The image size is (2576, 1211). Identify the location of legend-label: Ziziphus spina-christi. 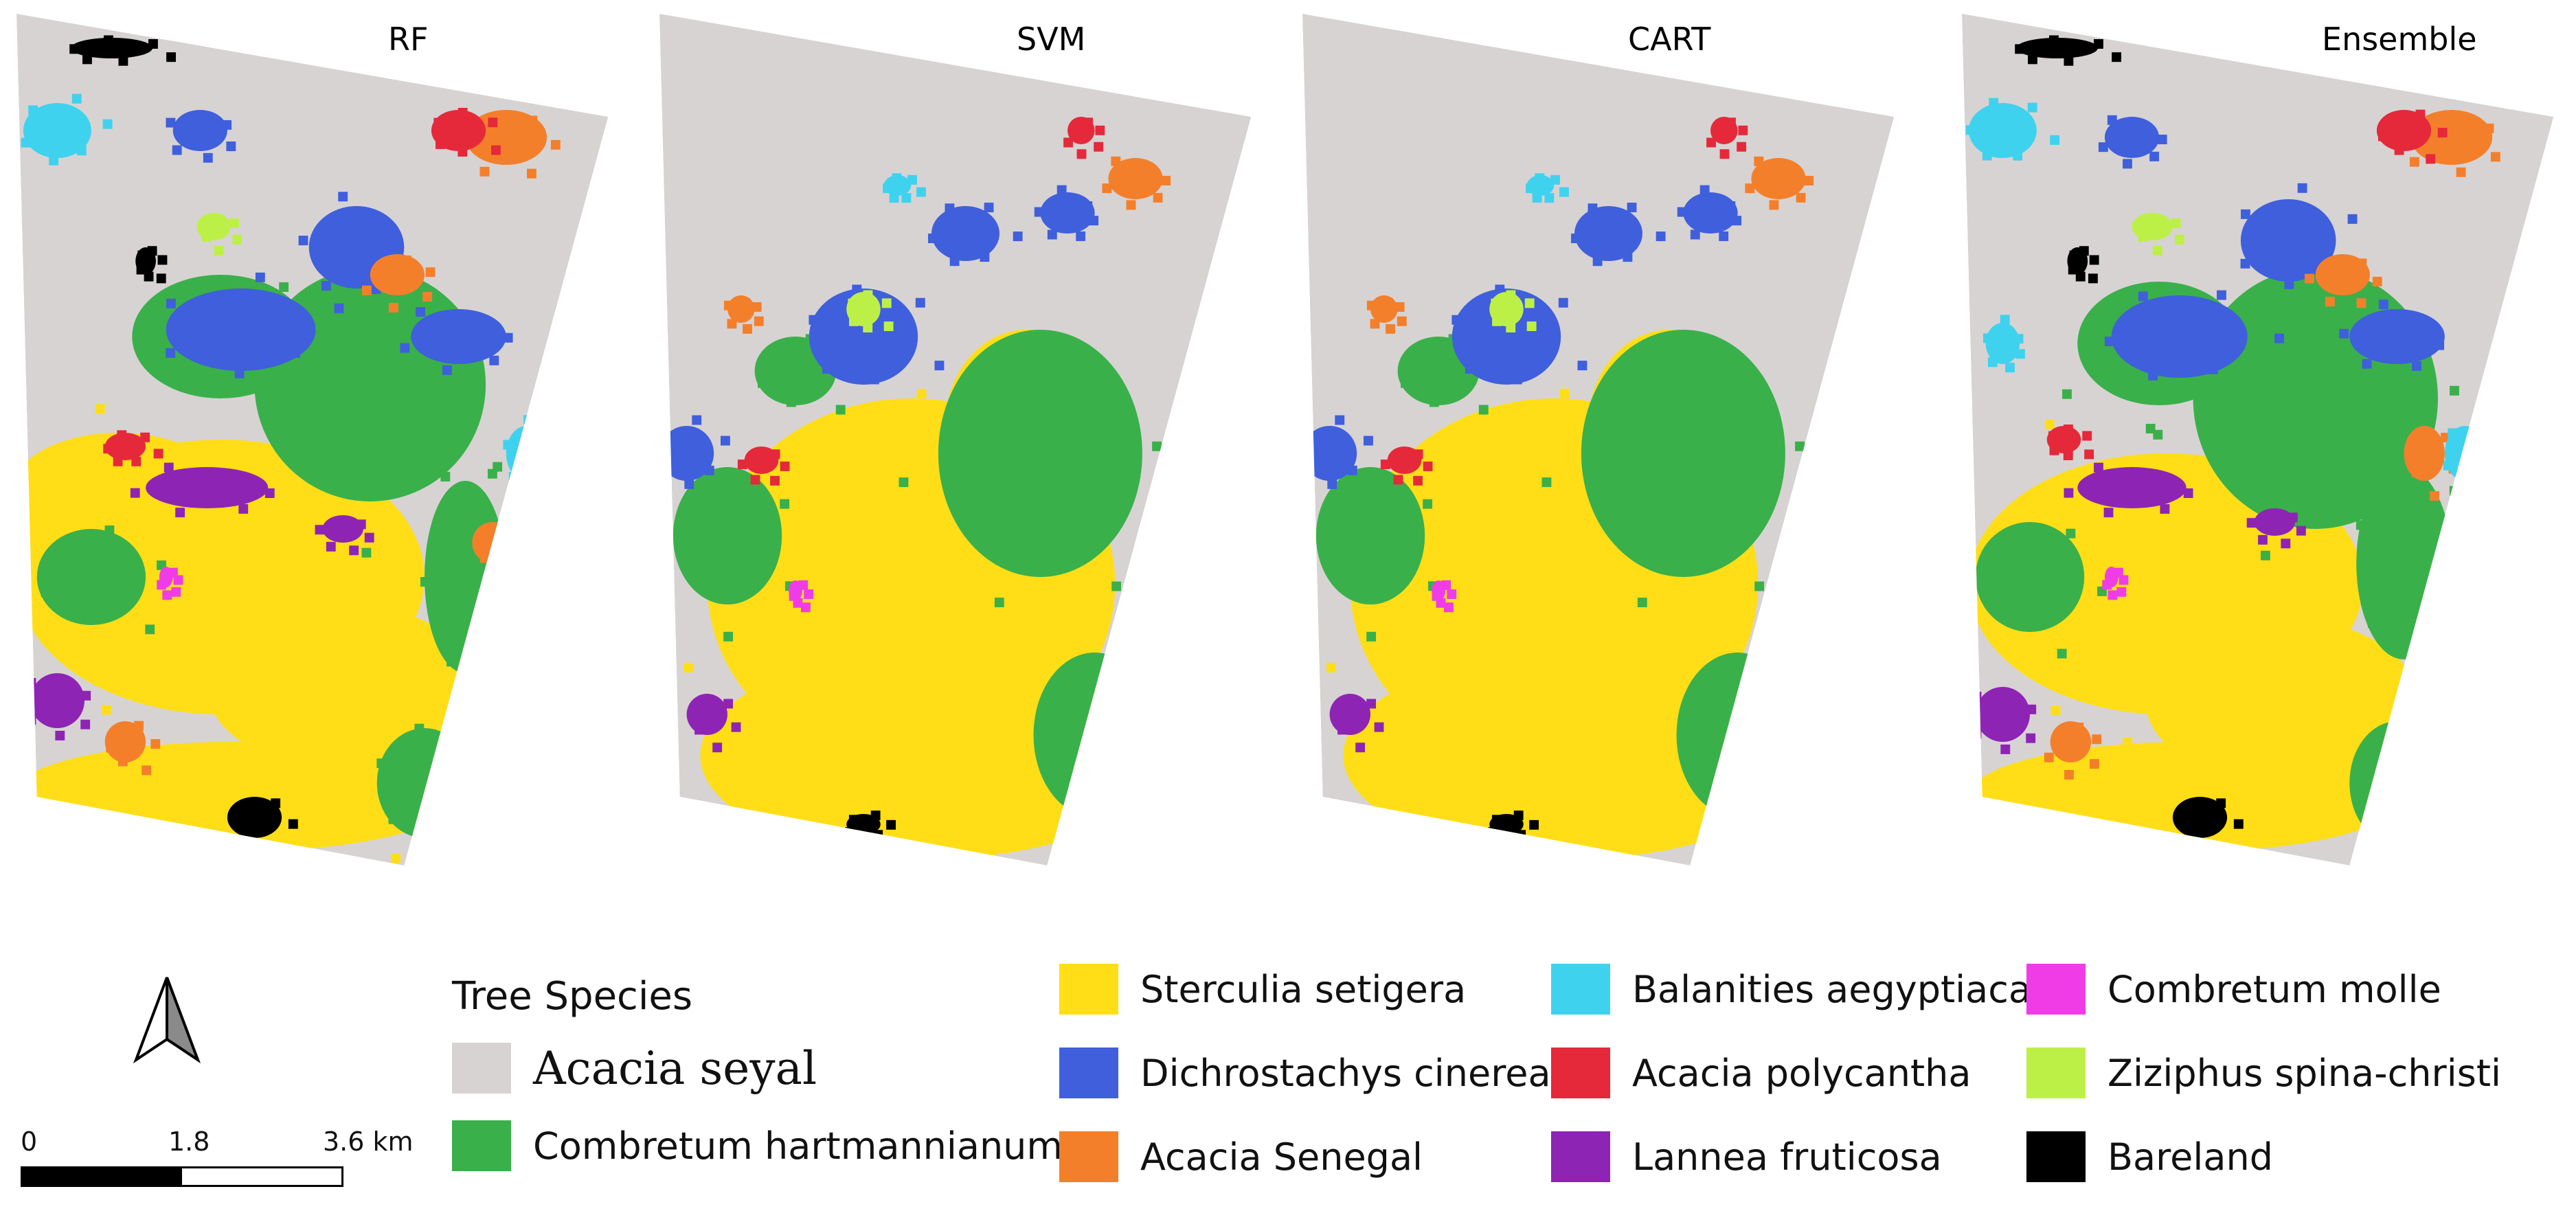
(2305, 1073).